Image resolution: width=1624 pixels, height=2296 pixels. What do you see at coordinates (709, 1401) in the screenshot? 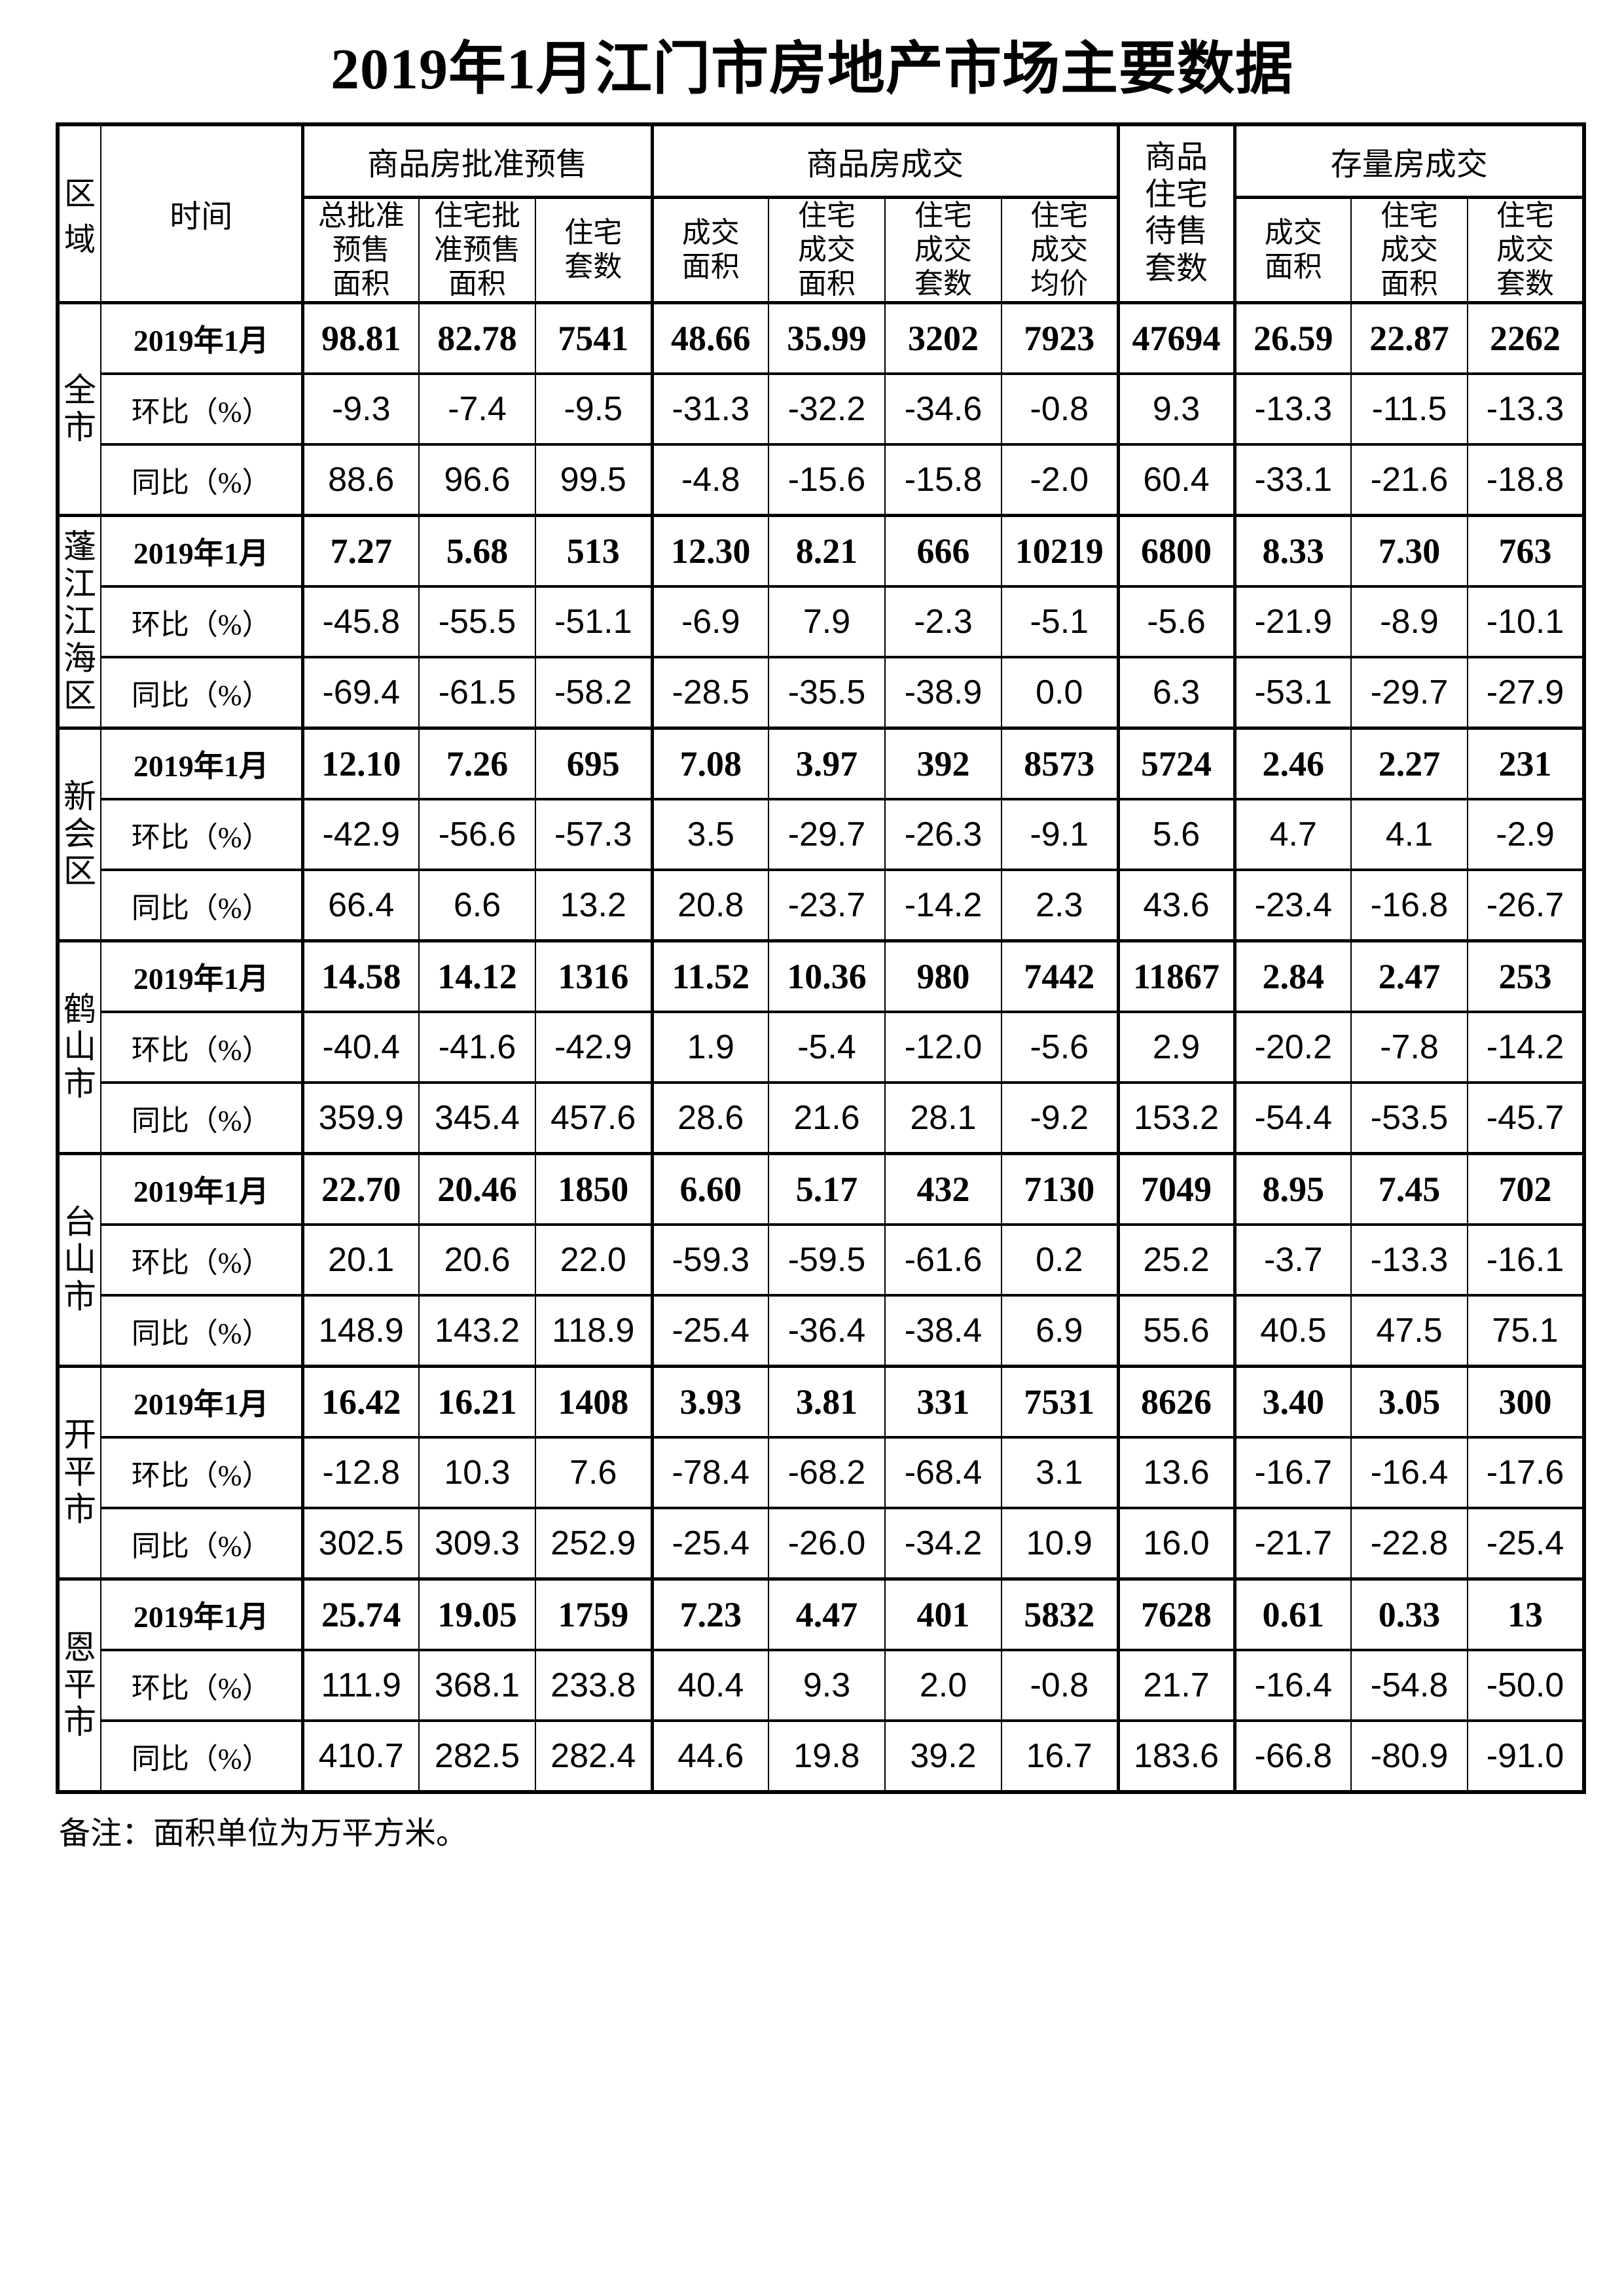
I see `value-cell: 3.93` at bounding box center [709, 1401].